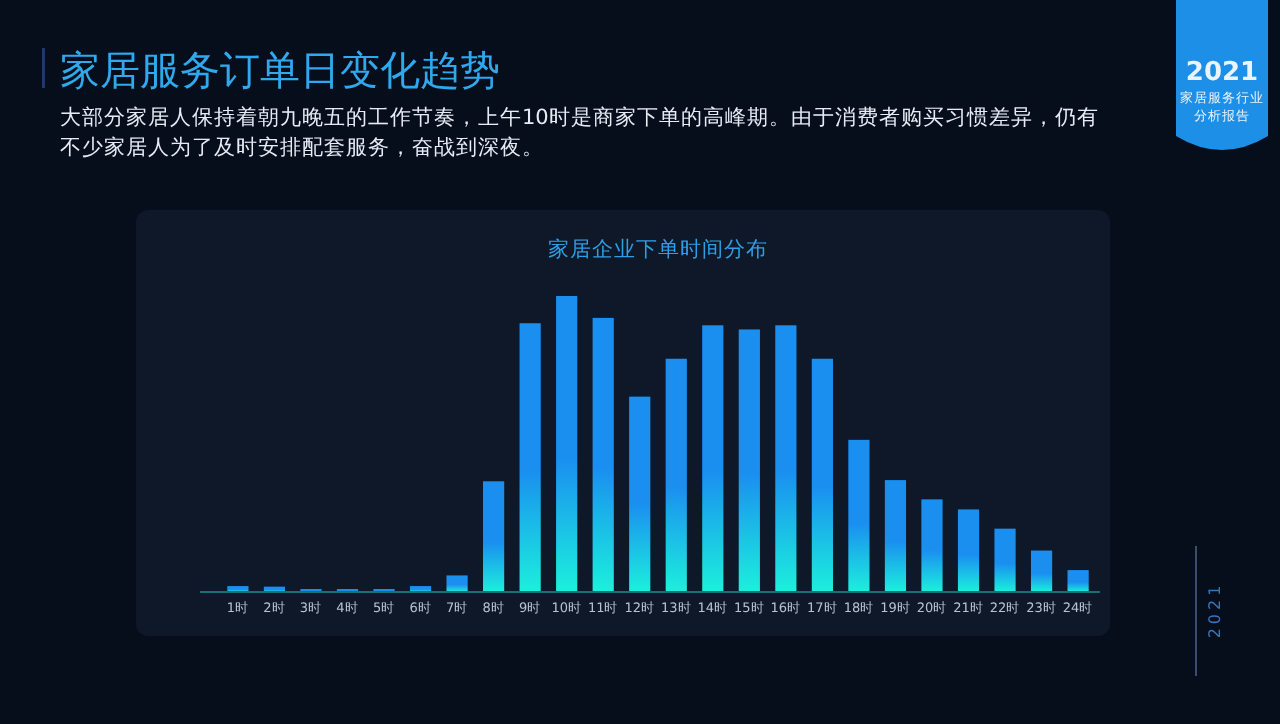  What do you see at coordinates (579, 132) in the screenshot?
I see `chart-subtitle: 大部分家居人保持着朝九晚五的工作节奏，上午10时是商家下单的高峰期。由于消费者购买习惯差异，仍有不少家居人为了及时安排配套服务，奋战到深夜。` at bounding box center [579, 132].